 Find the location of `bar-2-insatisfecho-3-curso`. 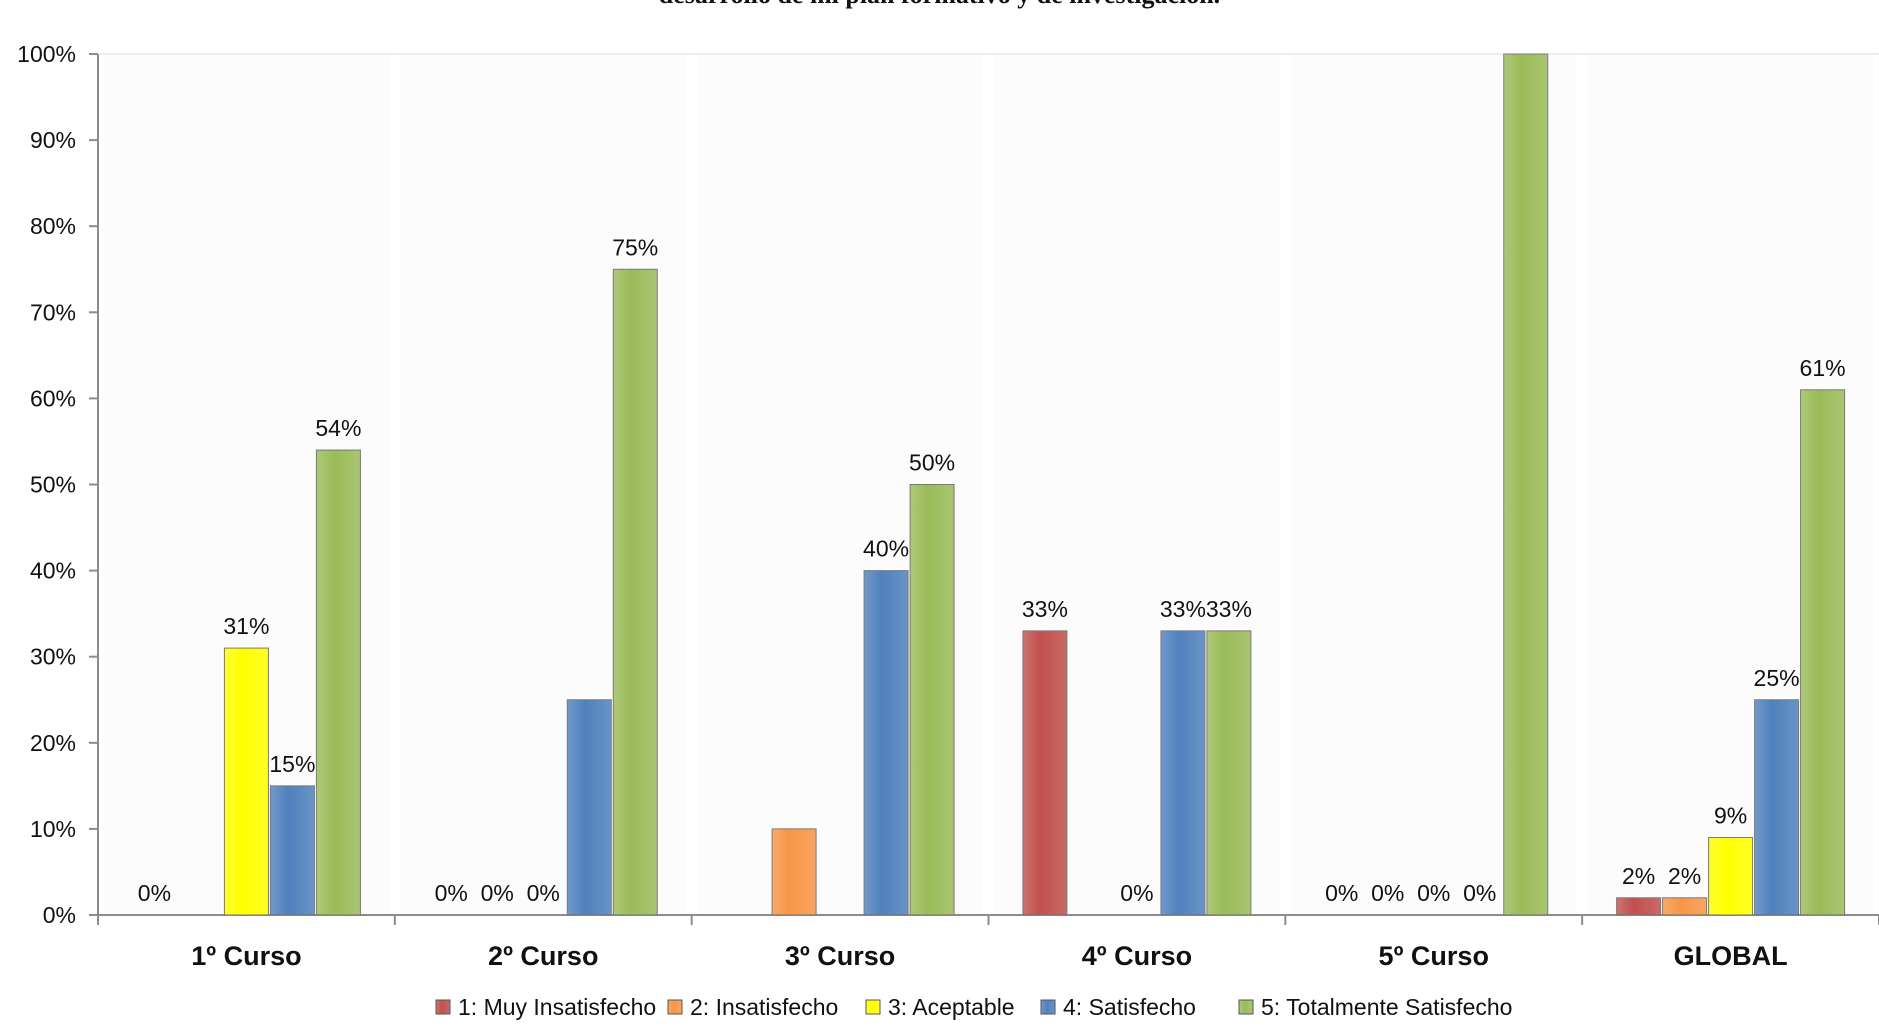

bar-2-insatisfecho-3-curso is located at coordinates (794, 872).